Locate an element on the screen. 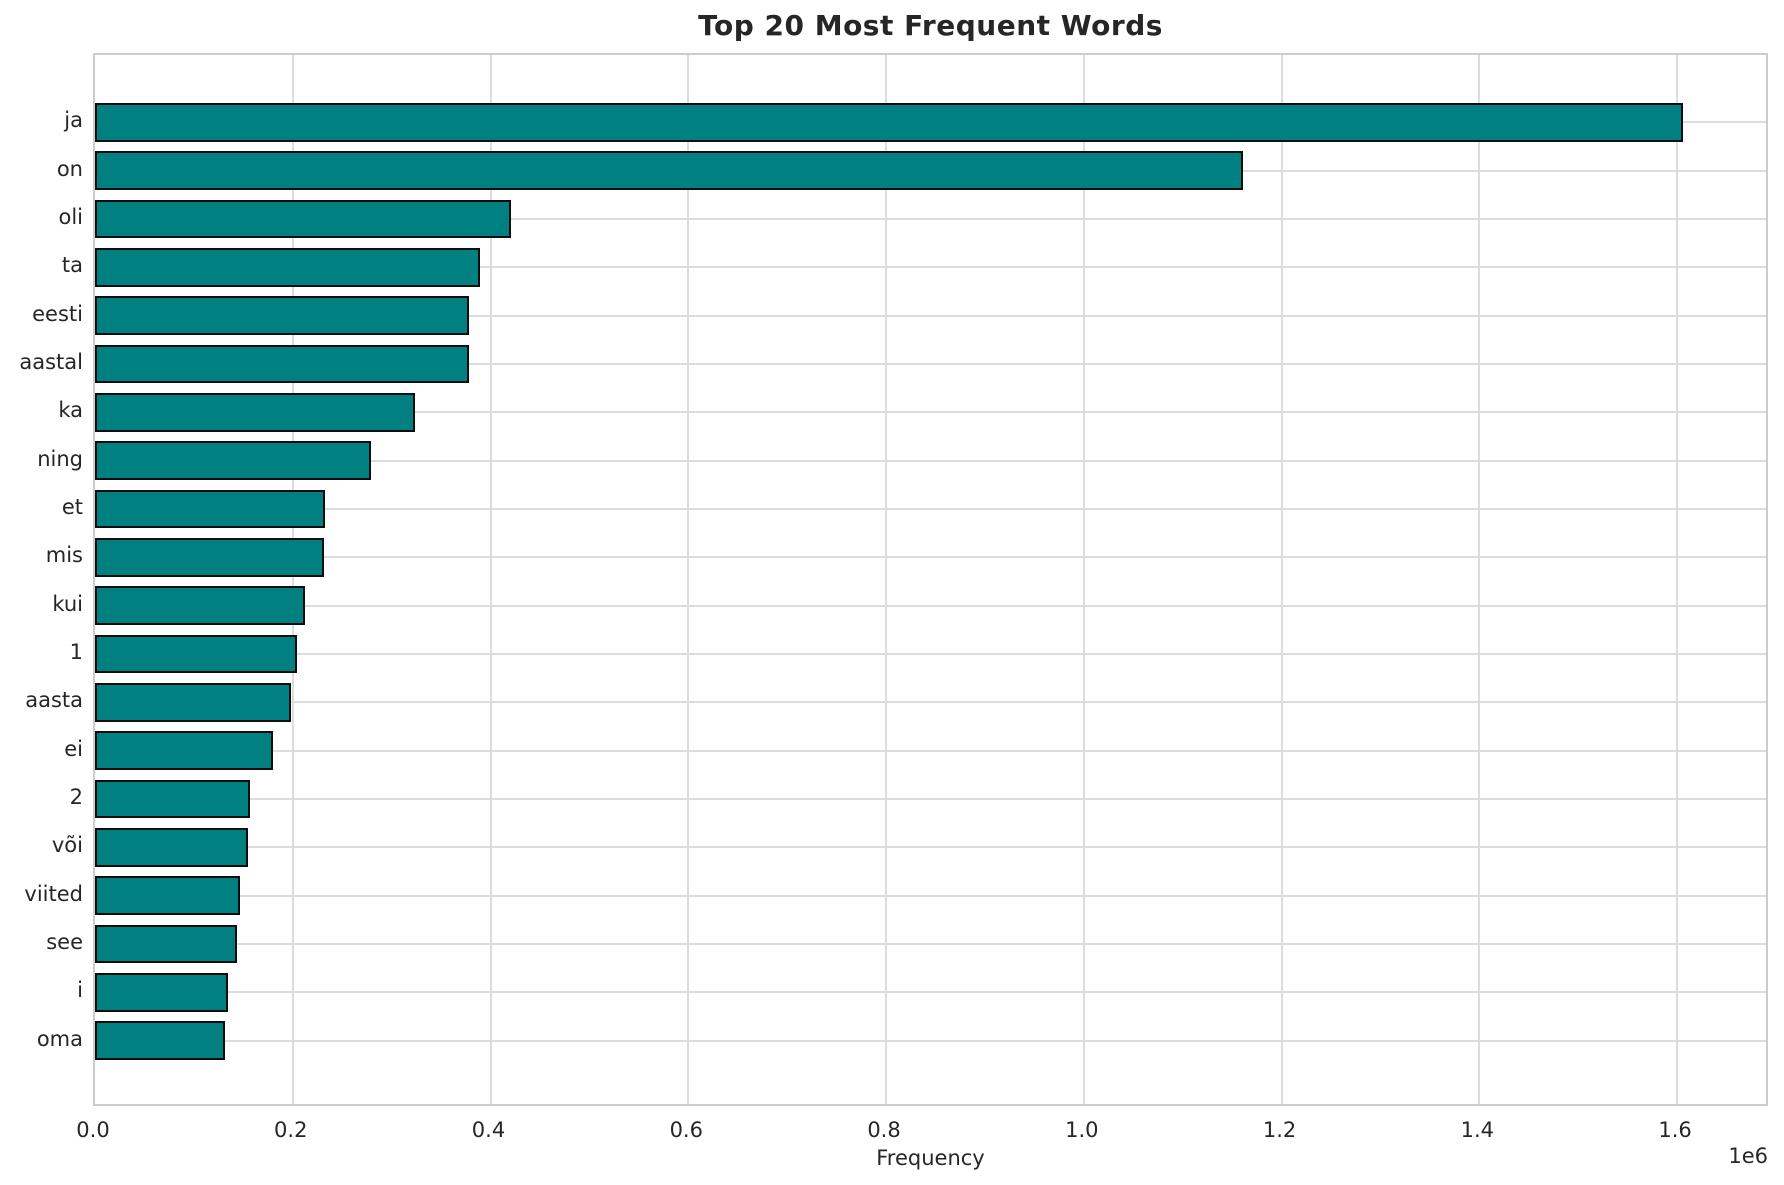 Image resolution: width=1784 pixels, height=1185 pixels. bar-et is located at coordinates (210, 509).